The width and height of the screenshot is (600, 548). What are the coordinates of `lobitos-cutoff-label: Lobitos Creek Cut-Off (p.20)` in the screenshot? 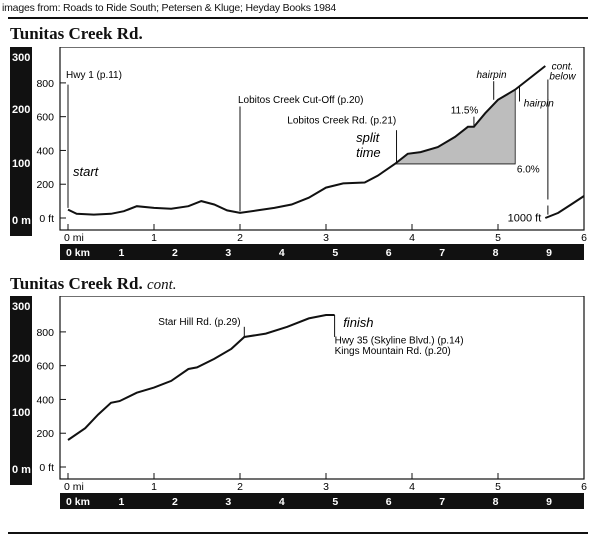 It's located at (300, 100).